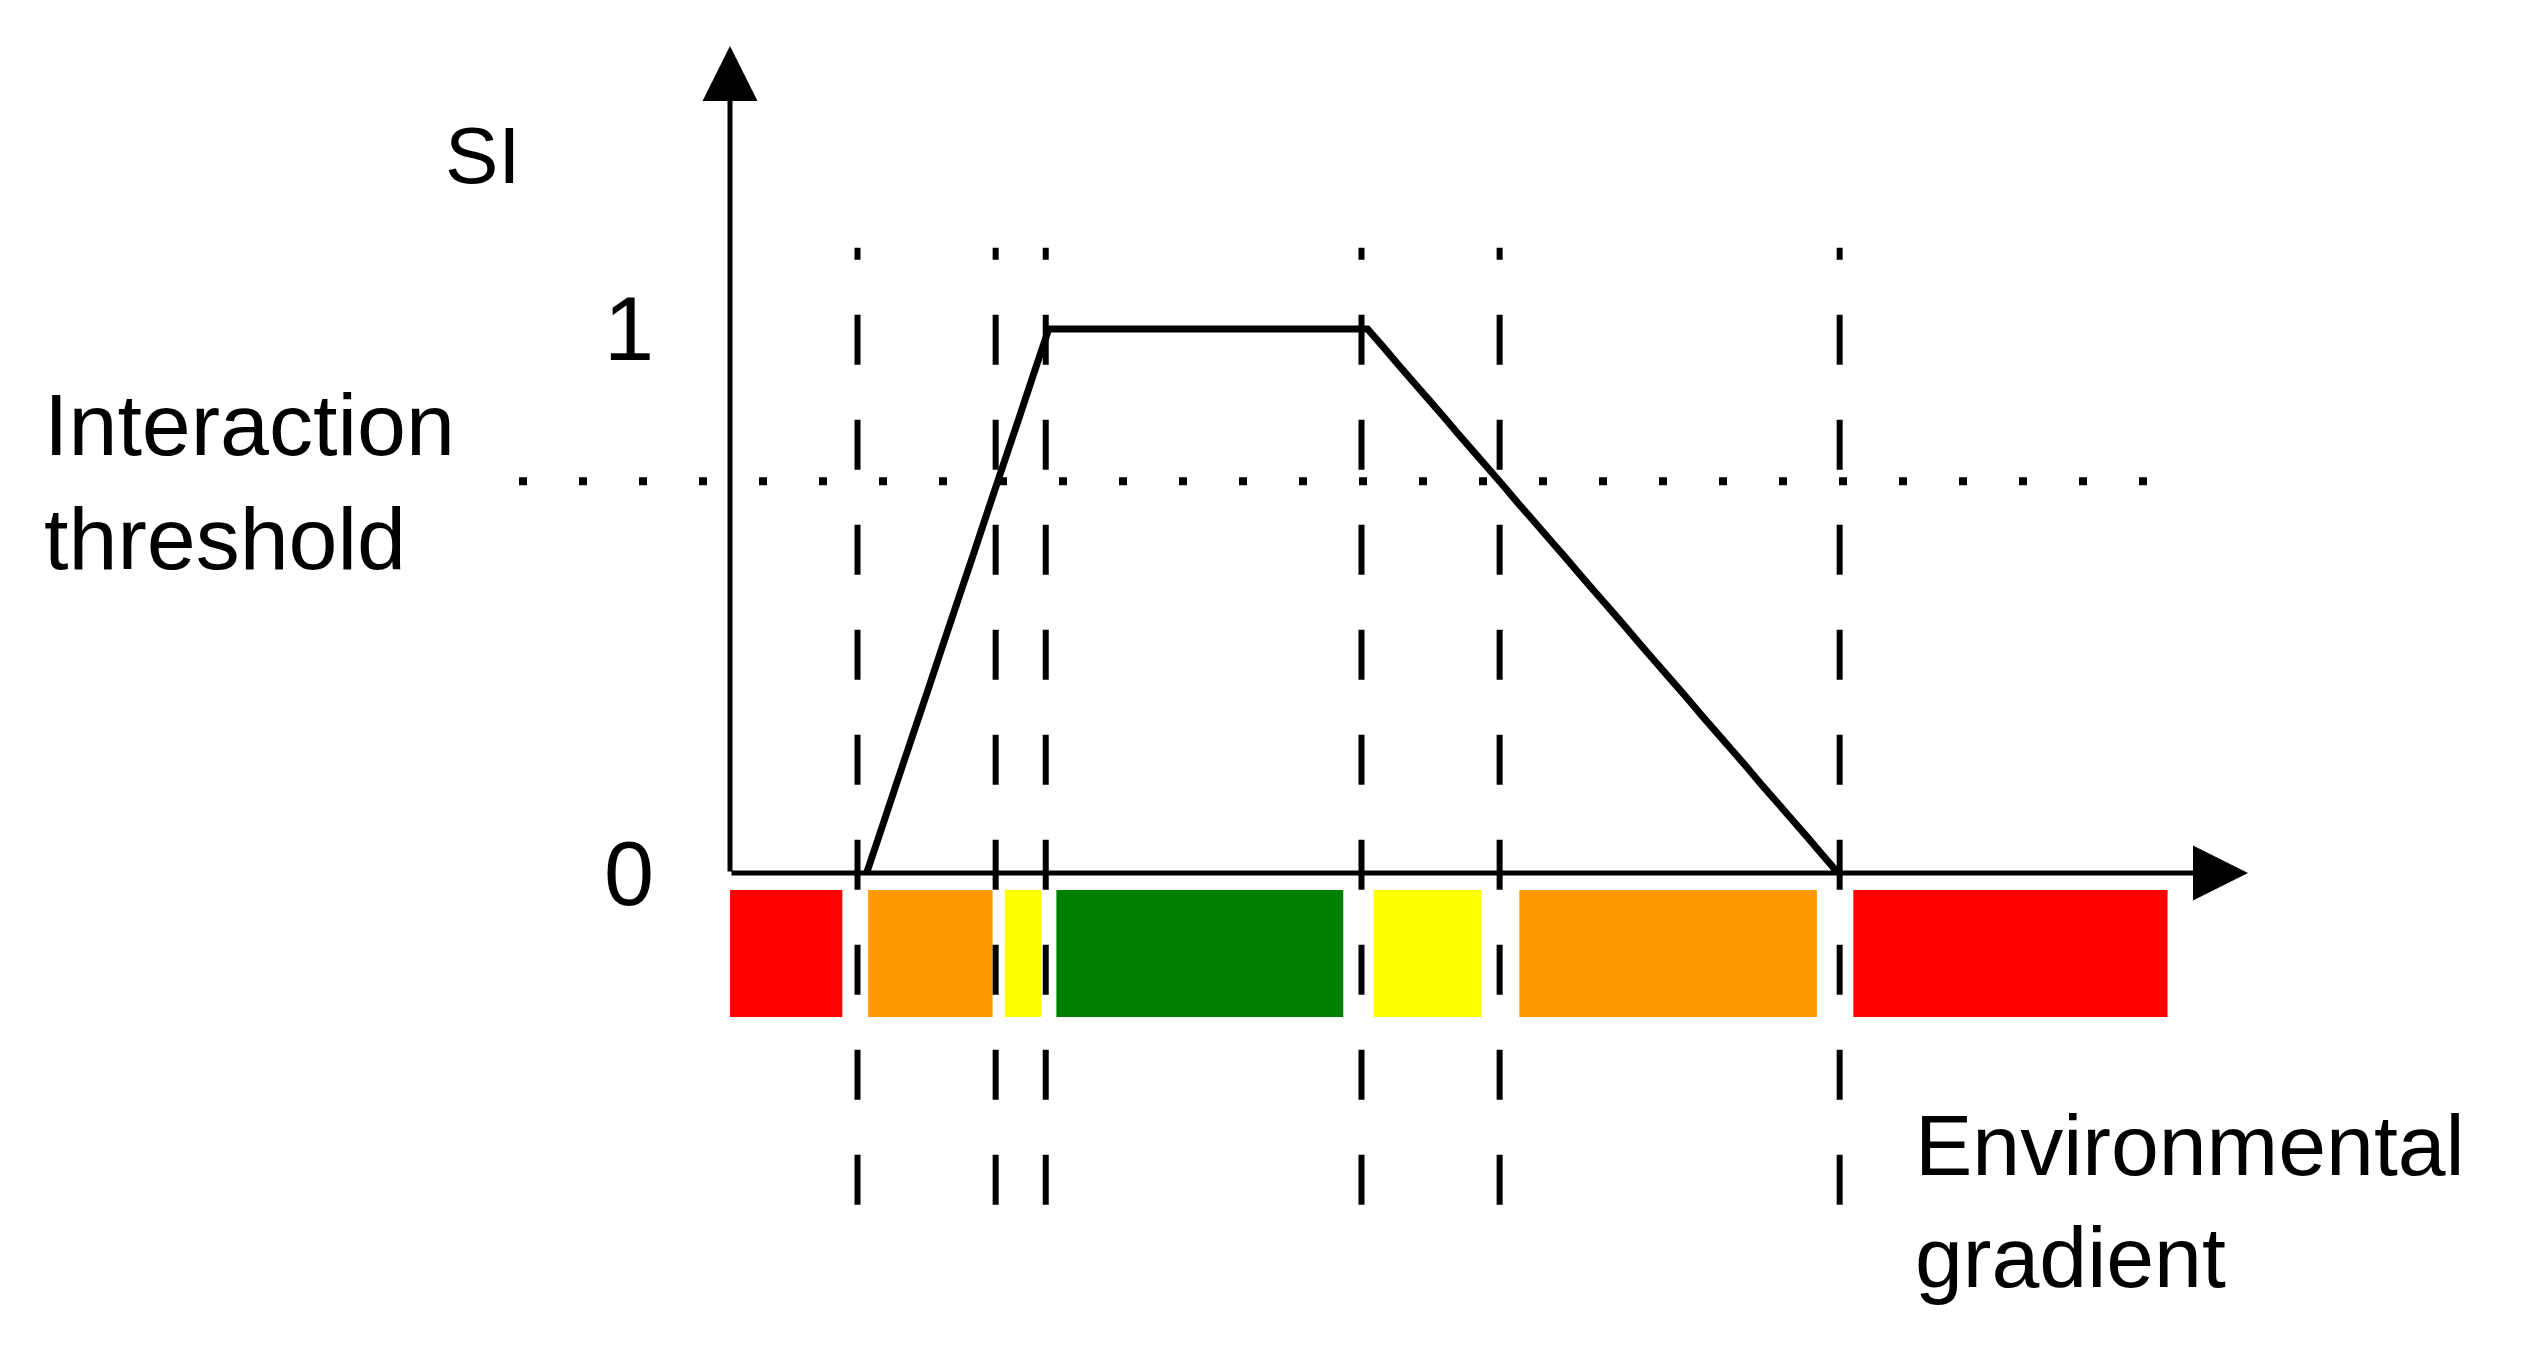  I want to click on y-tick-label: 0, so click(628, 873).